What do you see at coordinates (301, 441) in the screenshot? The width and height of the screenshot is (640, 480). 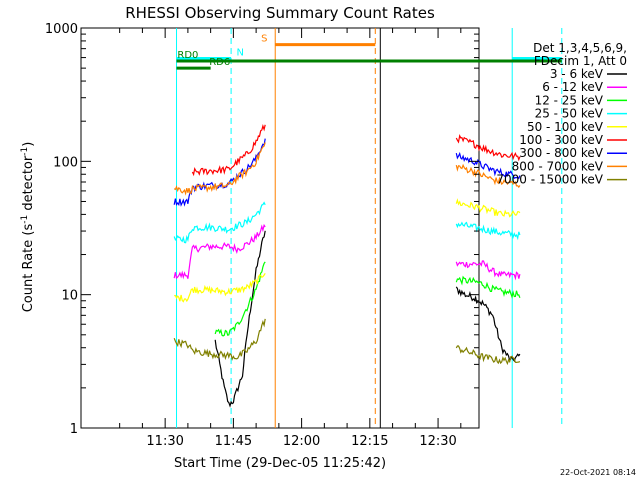 I see `x-tick-label: 12:00` at bounding box center [301, 441].